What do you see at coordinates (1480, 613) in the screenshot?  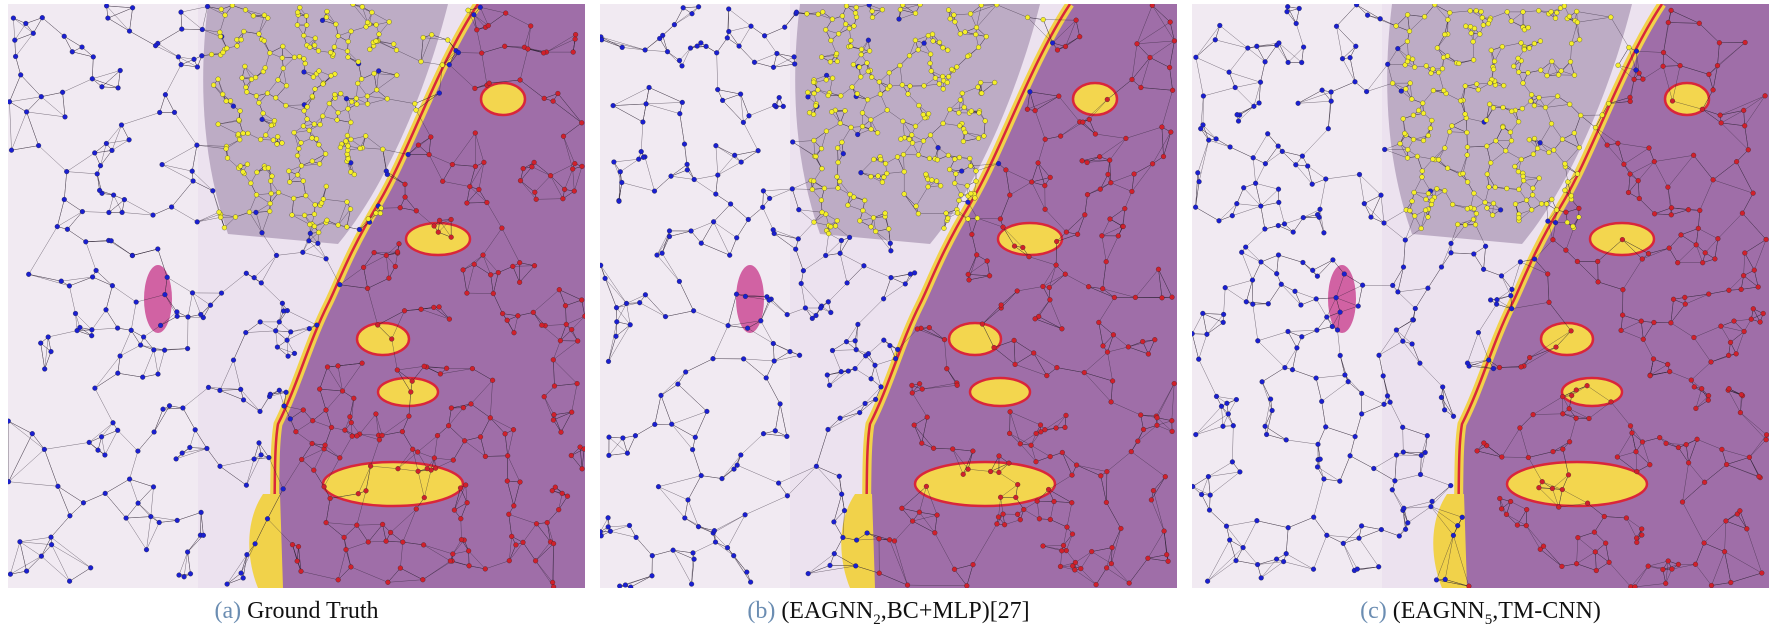 I see `caption: (c) (EAGNN5,TM-CNN)` at bounding box center [1480, 613].